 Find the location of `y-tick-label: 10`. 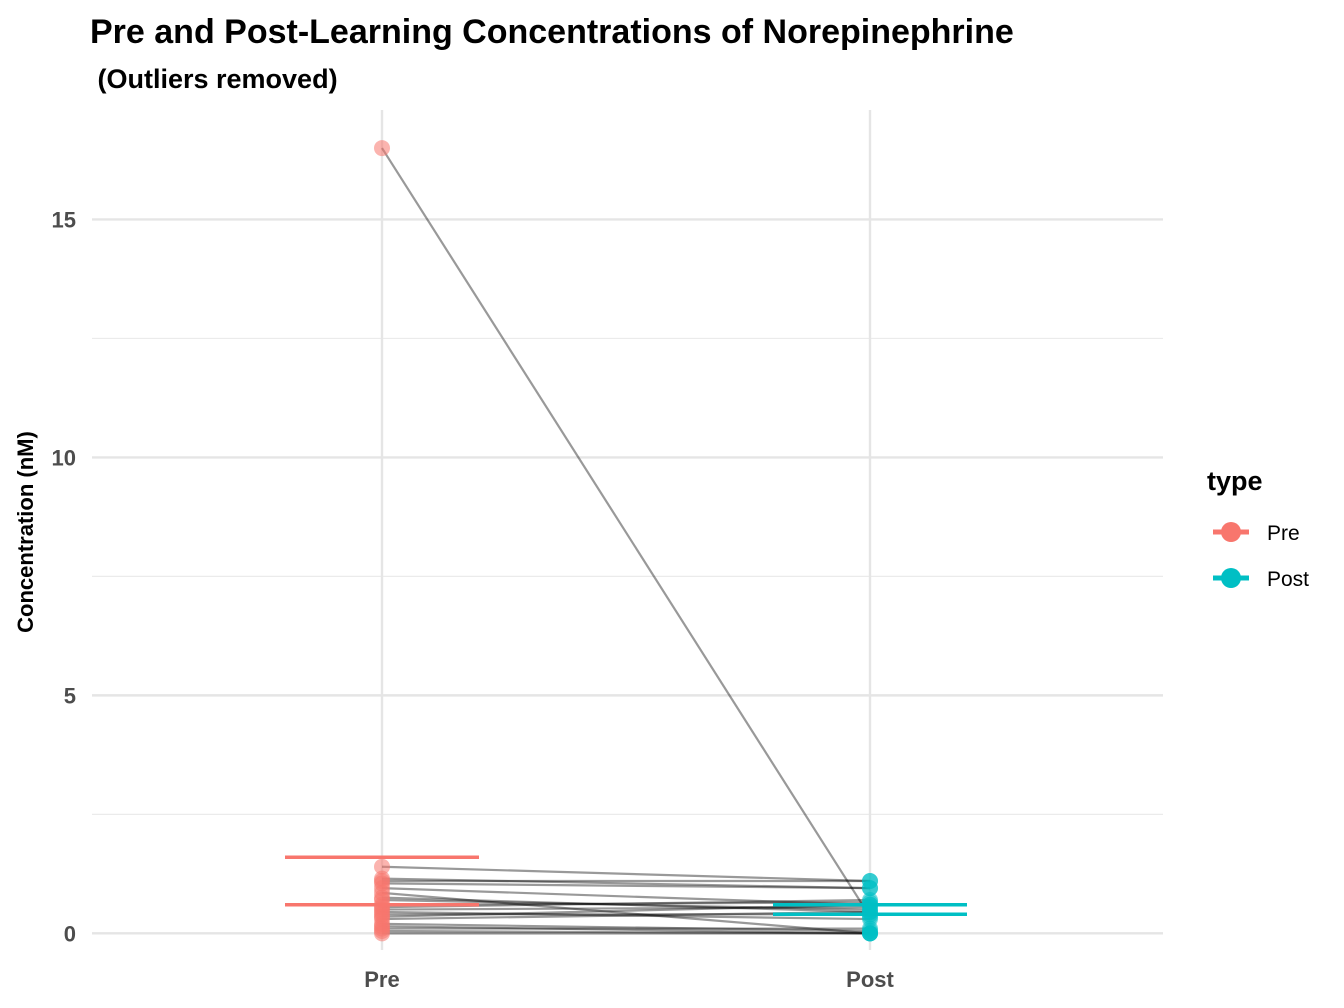

y-tick-label: 10 is located at coordinates (64, 457).